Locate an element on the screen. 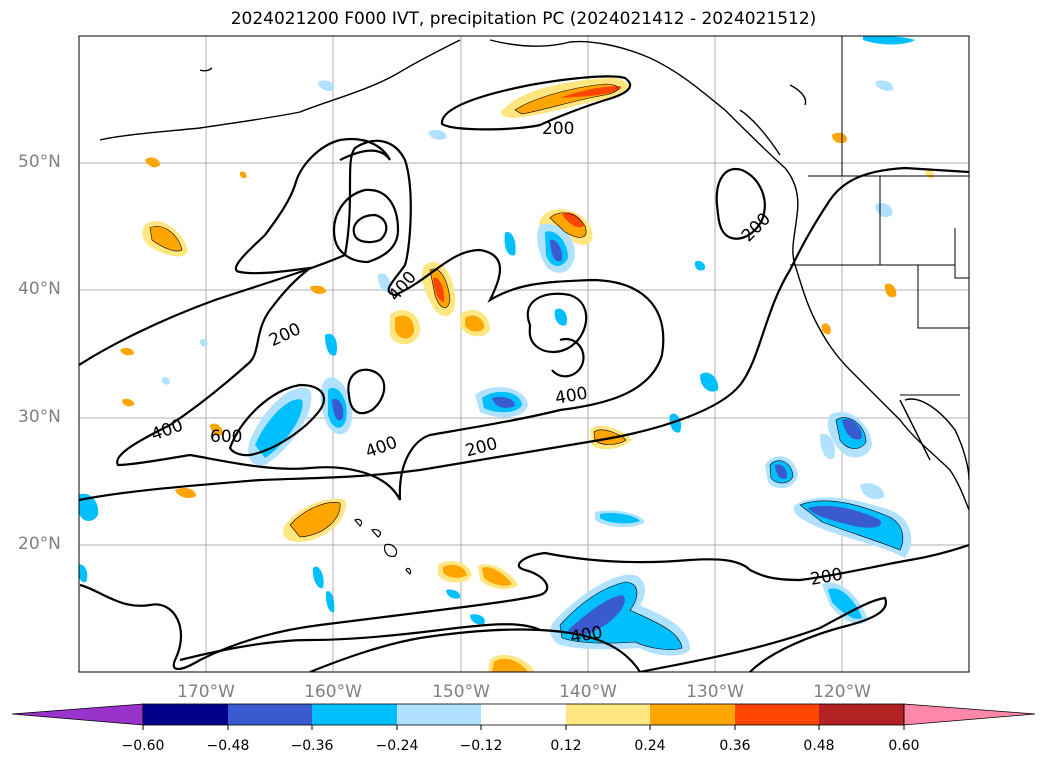  colorbar-tick-label: 0.12 is located at coordinates (566, 746).